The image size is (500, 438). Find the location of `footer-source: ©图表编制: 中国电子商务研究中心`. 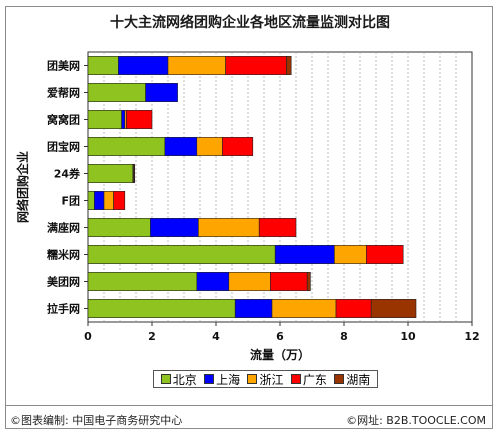

footer-source: ©图表编制: 中国电子商务研究中心 is located at coordinates (96, 420).